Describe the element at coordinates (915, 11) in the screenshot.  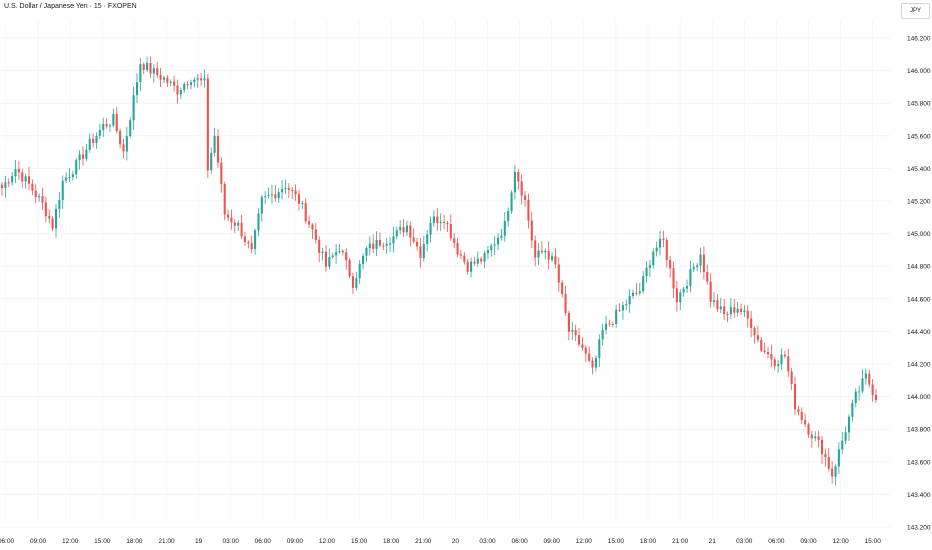
I see `currency-button: JPY` at that location.